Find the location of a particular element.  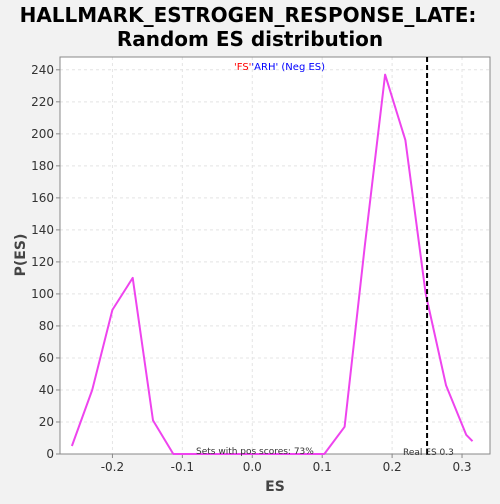

legend-part2: 'ARH' (Neg ES) is located at coordinates (288, 67).